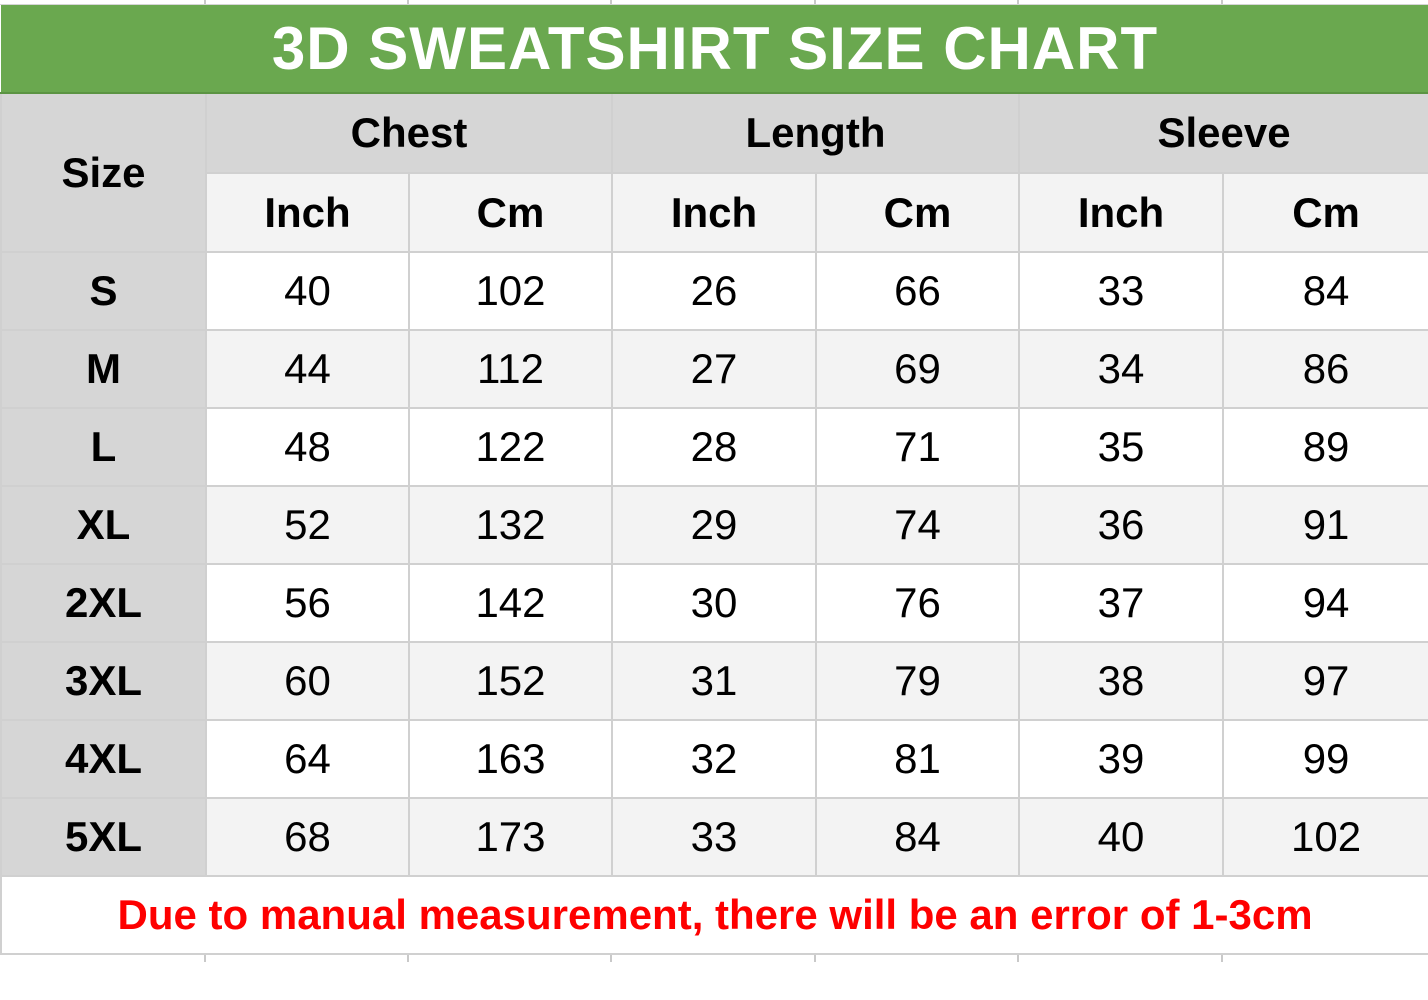  I want to click on table-row-xl: XL 52 132 29 74 36 91, so click(714, 525).